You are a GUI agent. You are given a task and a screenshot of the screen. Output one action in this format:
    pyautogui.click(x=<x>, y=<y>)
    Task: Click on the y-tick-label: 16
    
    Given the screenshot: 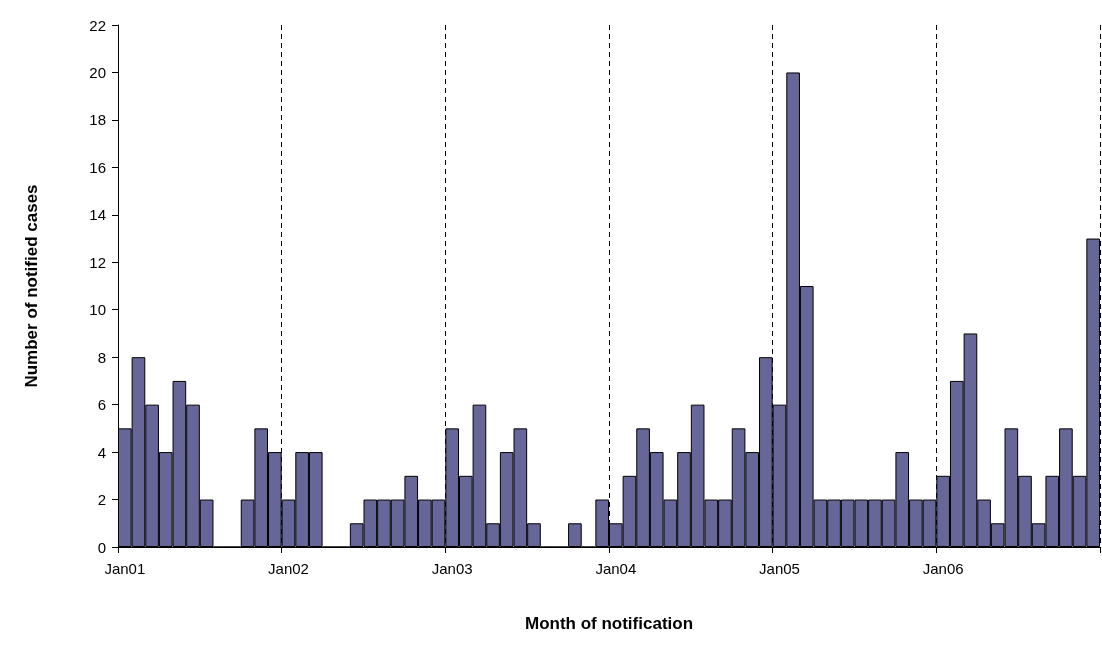 What is the action you would take?
    pyautogui.click(x=97, y=167)
    